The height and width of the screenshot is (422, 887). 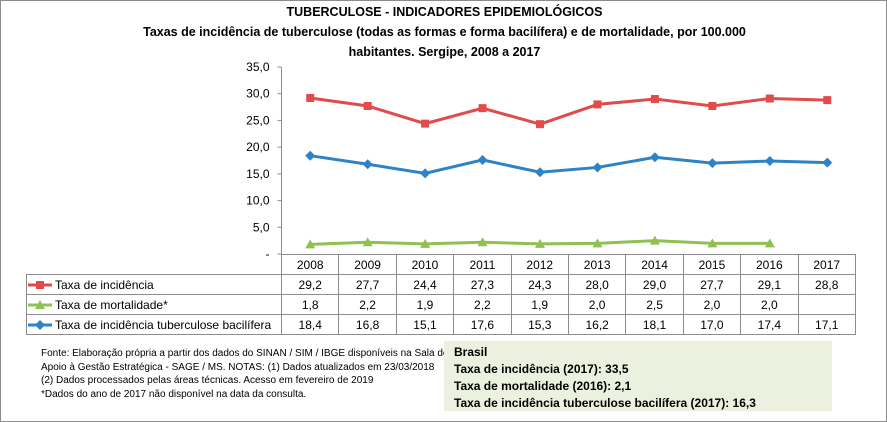 What do you see at coordinates (367, 264) in the screenshot?
I see `year-header: 2009` at bounding box center [367, 264].